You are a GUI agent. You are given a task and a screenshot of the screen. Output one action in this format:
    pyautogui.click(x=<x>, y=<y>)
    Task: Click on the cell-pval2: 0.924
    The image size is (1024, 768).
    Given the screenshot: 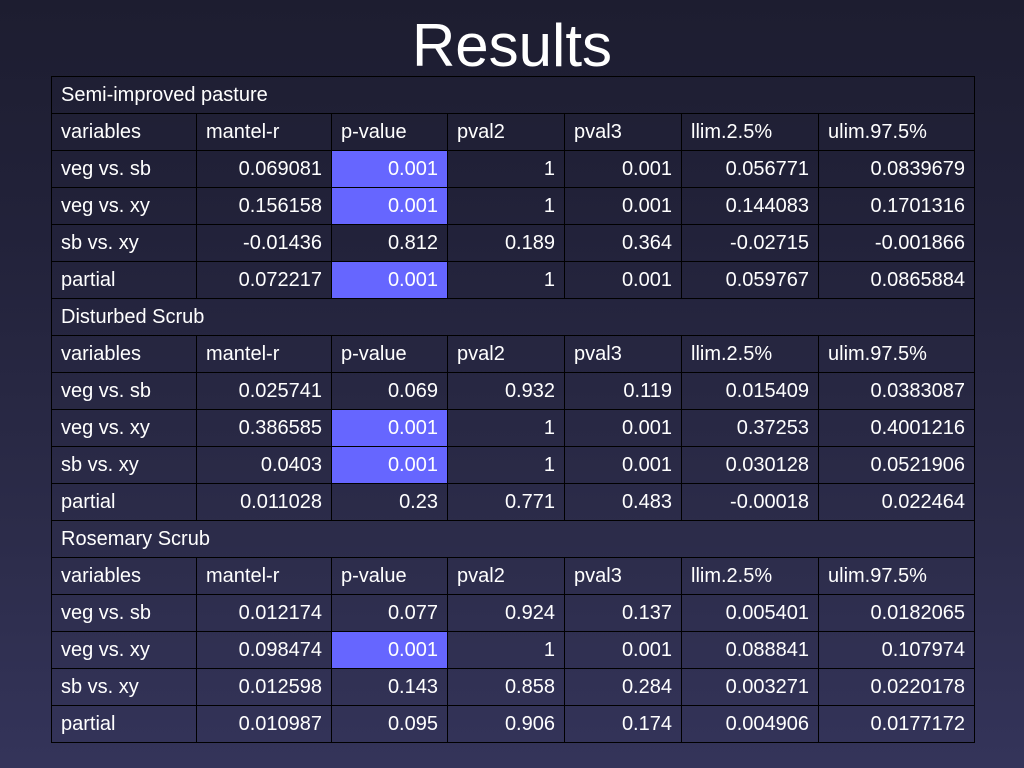 What is the action you would take?
    pyautogui.click(x=506, y=613)
    